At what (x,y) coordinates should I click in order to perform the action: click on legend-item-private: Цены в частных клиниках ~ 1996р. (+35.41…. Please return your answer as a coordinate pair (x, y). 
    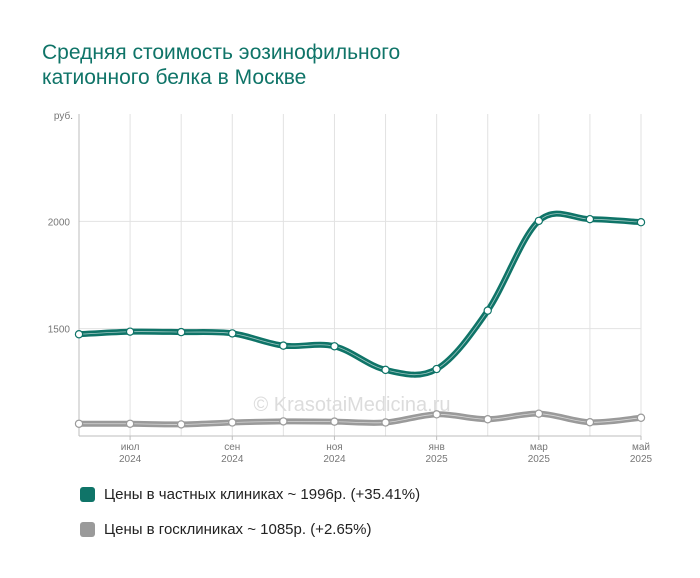
    Looking at the image, I should click on (250, 494).